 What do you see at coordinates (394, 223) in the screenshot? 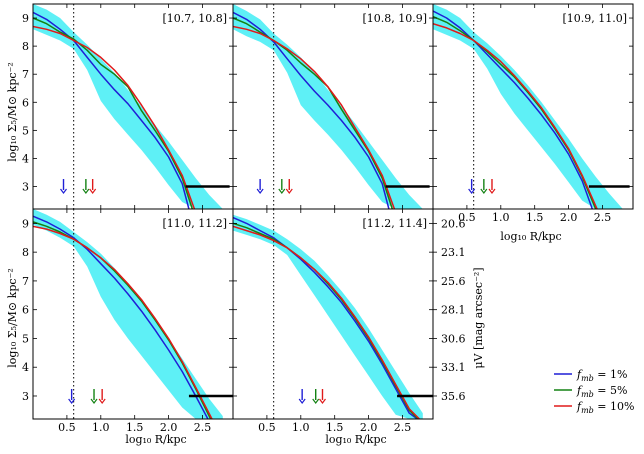
I see `panel-mass-bin-label: [11.2, 11.4]` at bounding box center [394, 223].